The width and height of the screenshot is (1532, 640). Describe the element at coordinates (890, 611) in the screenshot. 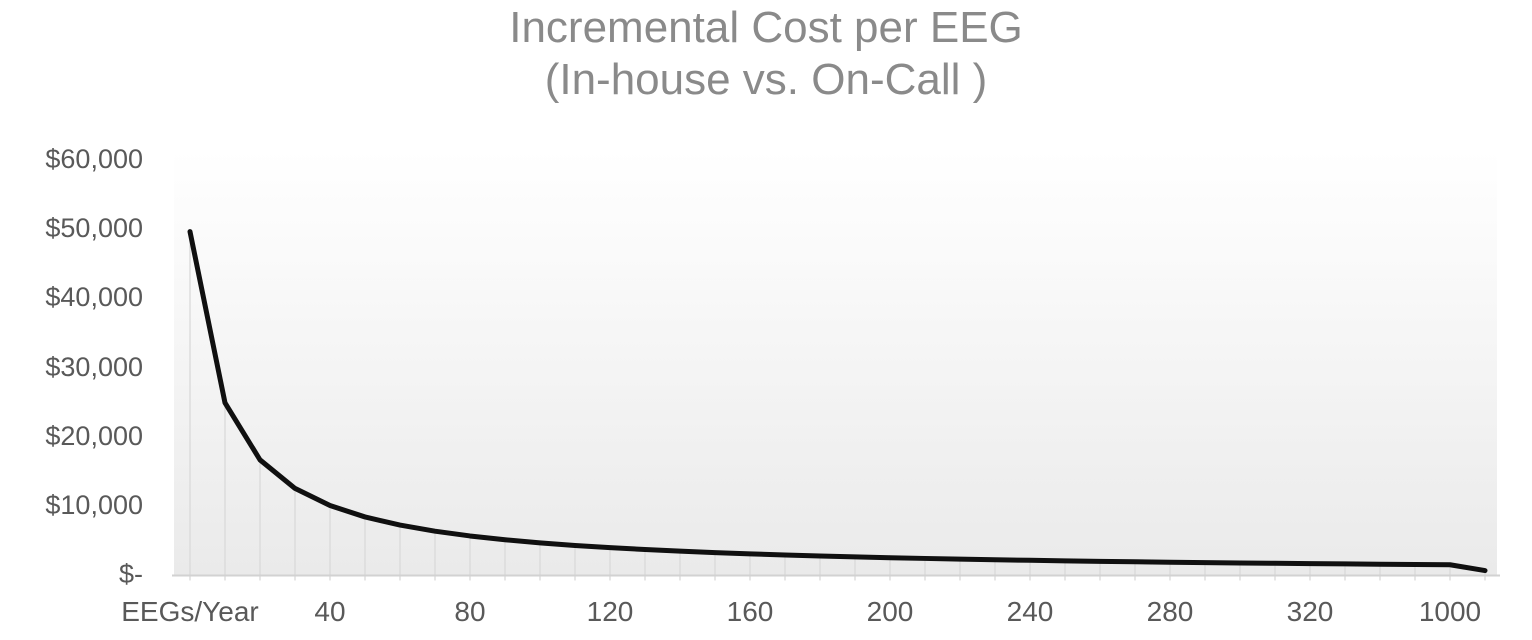

I see `x-axis-tick-label: 200` at that location.